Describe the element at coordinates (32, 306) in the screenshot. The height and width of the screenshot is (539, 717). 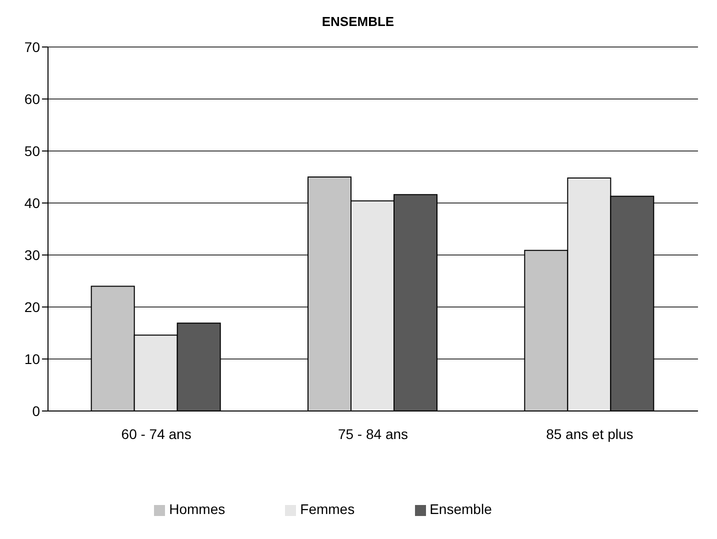
I see `y-tick-label: 20` at that location.